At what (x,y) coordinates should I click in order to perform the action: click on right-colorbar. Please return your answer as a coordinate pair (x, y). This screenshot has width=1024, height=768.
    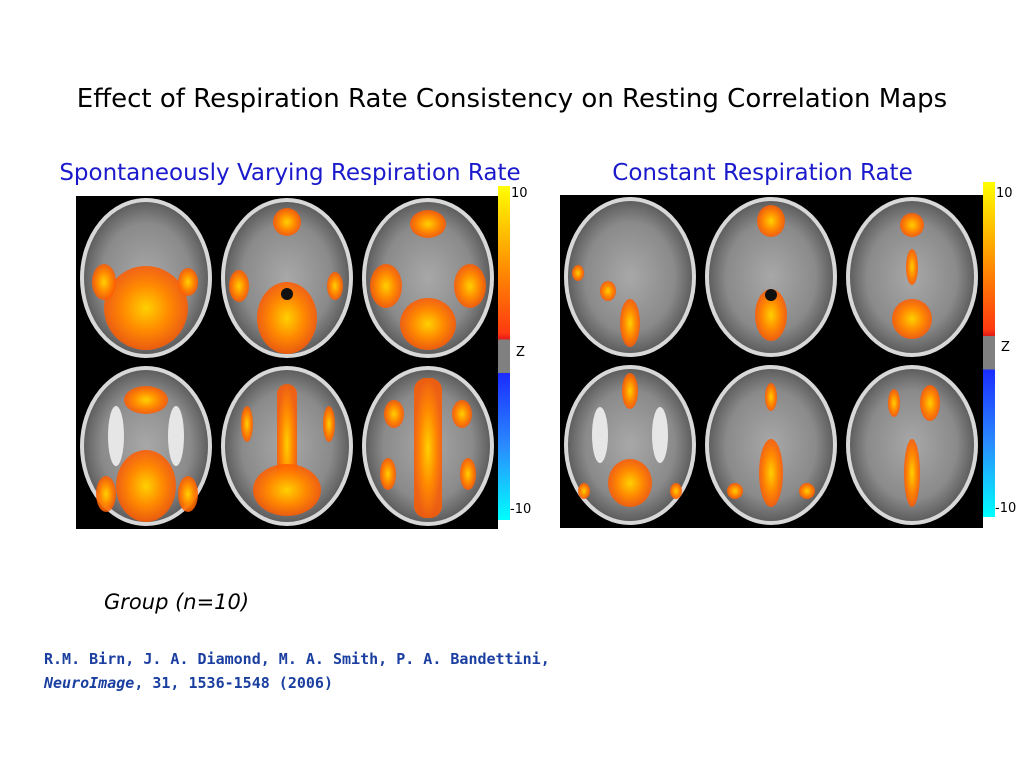
    Looking at the image, I should click on (989, 349).